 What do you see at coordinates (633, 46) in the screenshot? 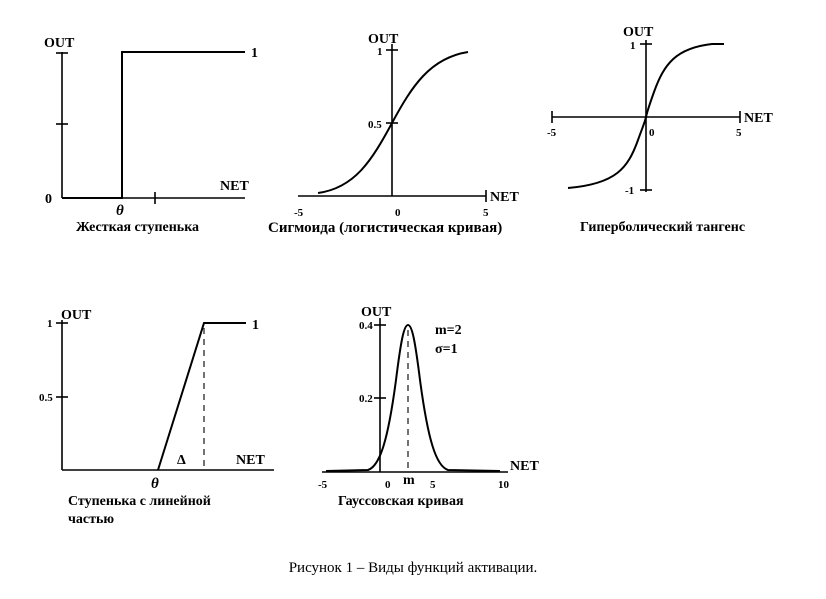
I see `tanh-y-label-1: 1` at bounding box center [633, 46].